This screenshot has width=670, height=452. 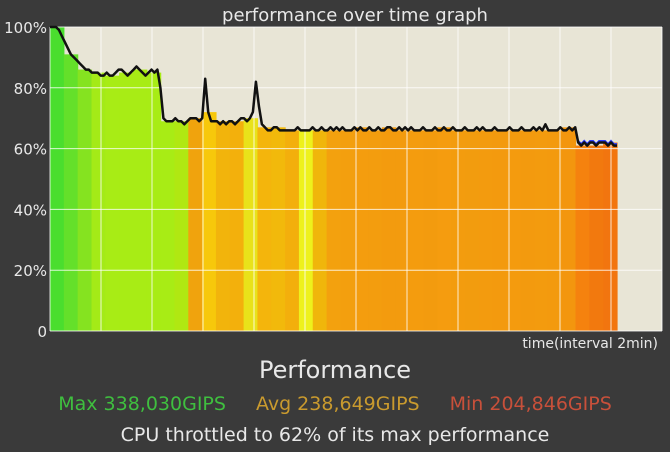 What do you see at coordinates (30, 89) in the screenshot?
I see `y-tick-label: 80%` at bounding box center [30, 89].